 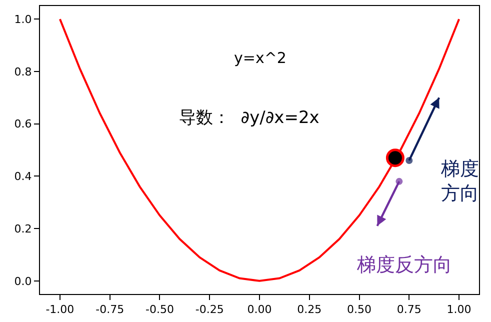 What do you see at coordinates (459, 181) in the screenshot?
I see `annotation: 梯度方向` at bounding box center [459, 181].